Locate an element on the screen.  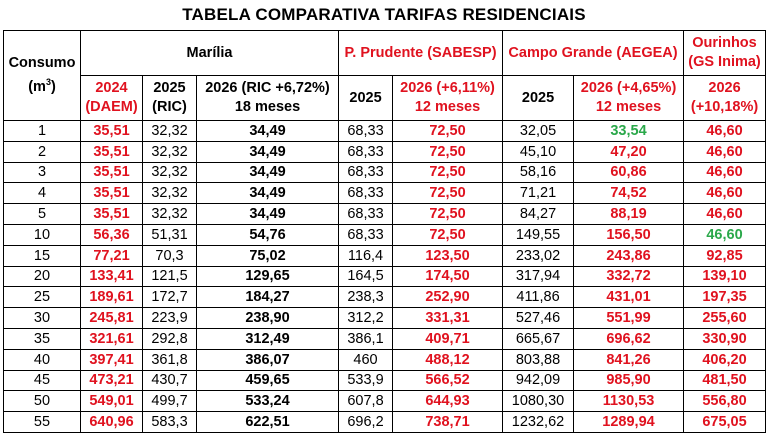
cell-marilia-2024: 640,96 is located at coordinates (111, 422).